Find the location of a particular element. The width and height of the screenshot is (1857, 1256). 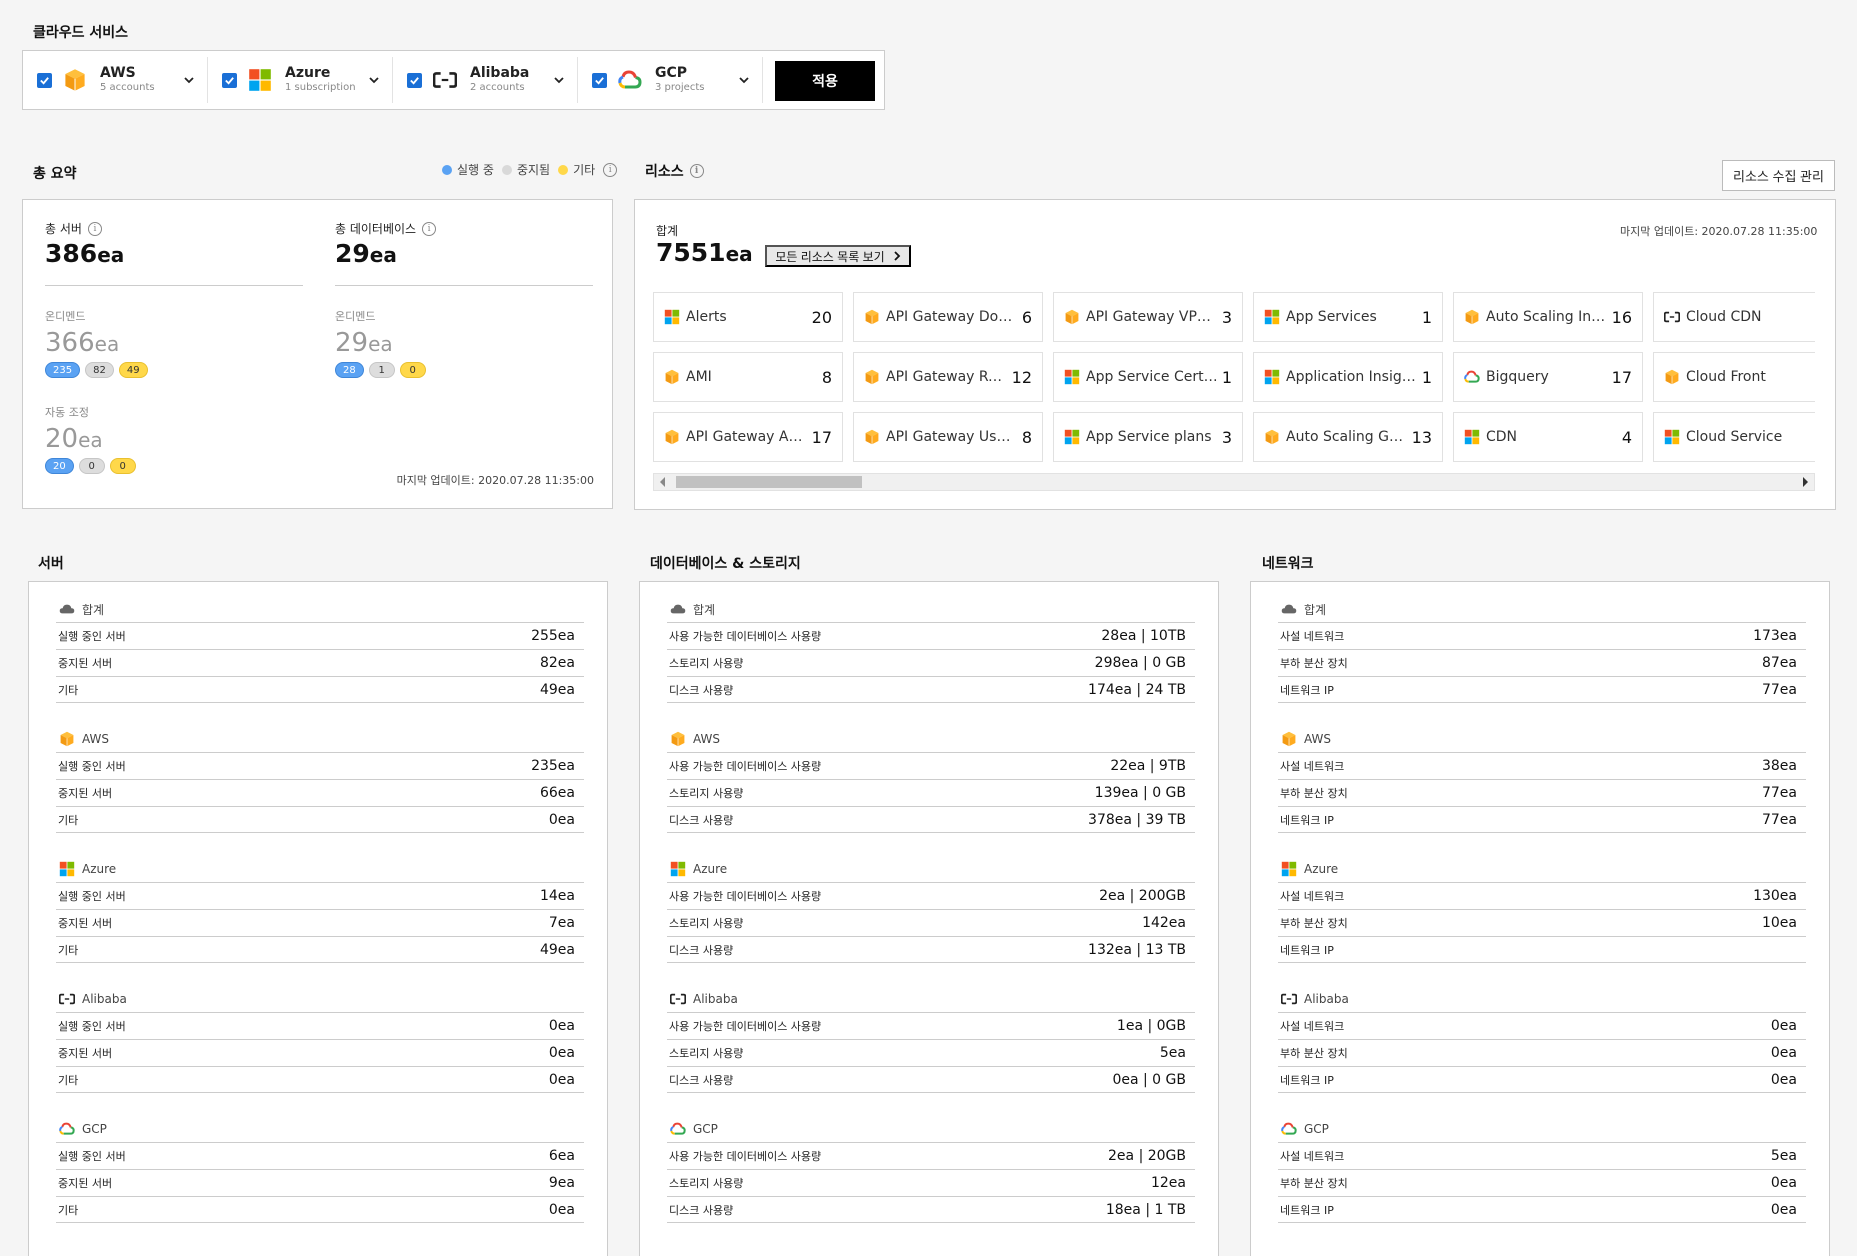

row-value: 173ea is located at coordinates (1775, 636).